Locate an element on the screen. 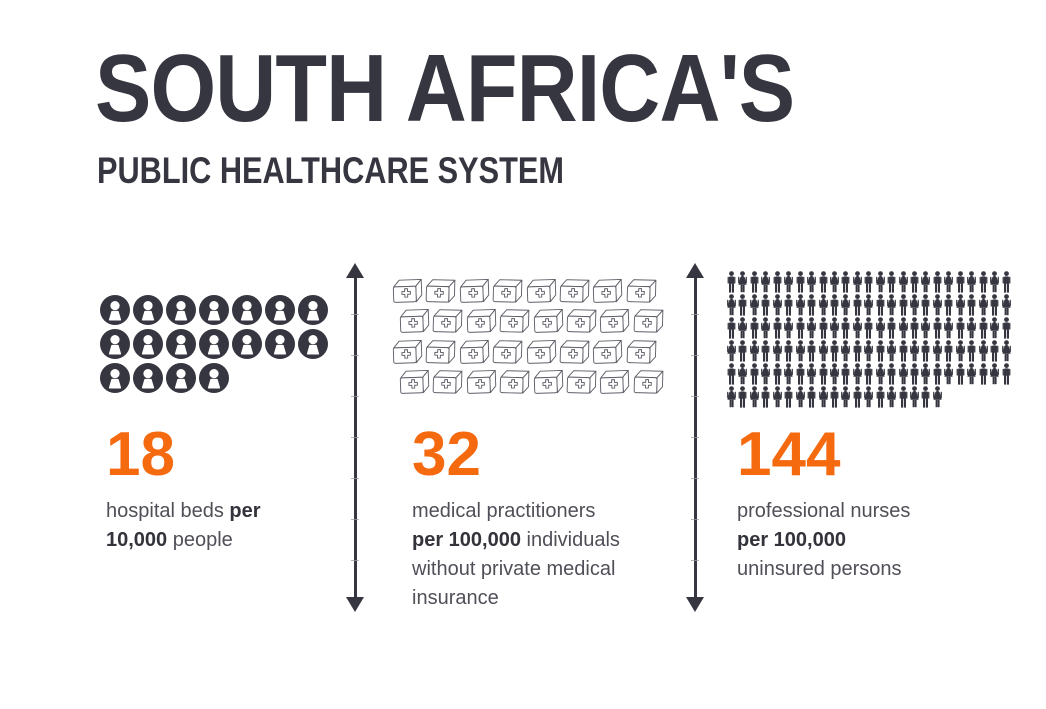 The width and height of the screenshot is (1046, 709). stat-label-bold-text: 10,000 is located at coordinates (137, 540).